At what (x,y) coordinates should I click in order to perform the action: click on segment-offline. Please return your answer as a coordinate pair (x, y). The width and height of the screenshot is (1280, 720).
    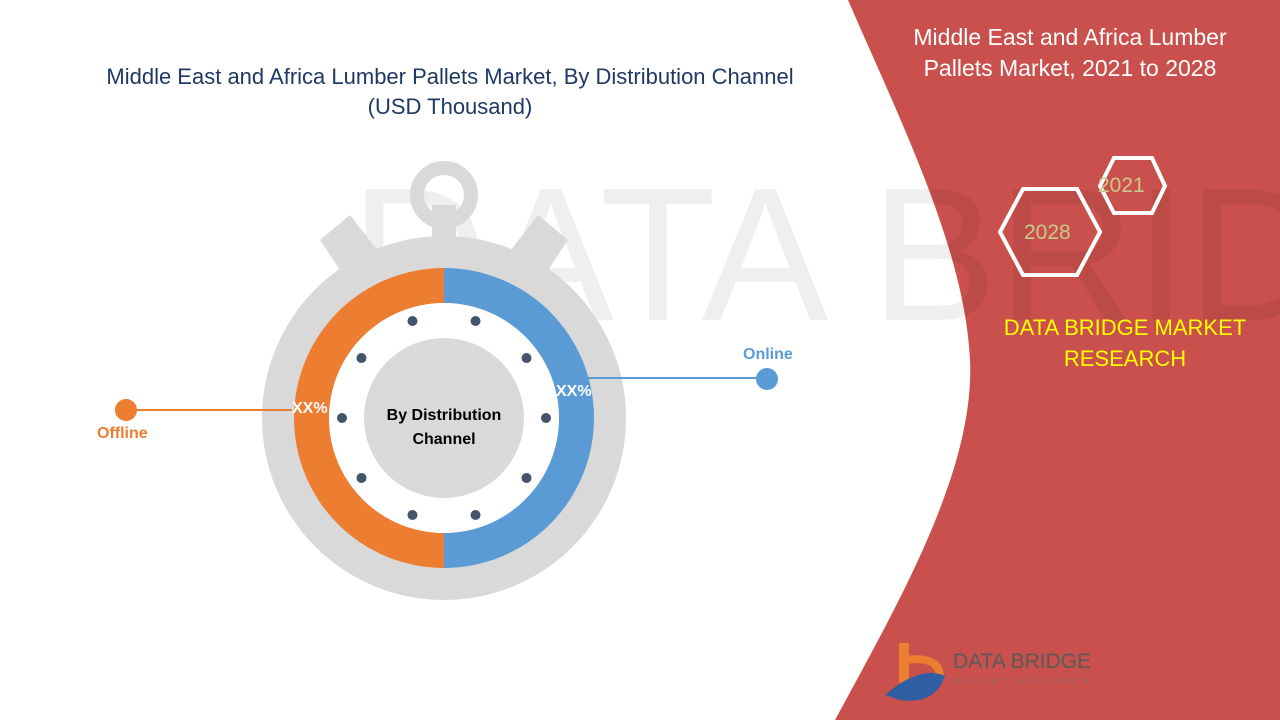
    Looking at the image, I should click on (369, 418).